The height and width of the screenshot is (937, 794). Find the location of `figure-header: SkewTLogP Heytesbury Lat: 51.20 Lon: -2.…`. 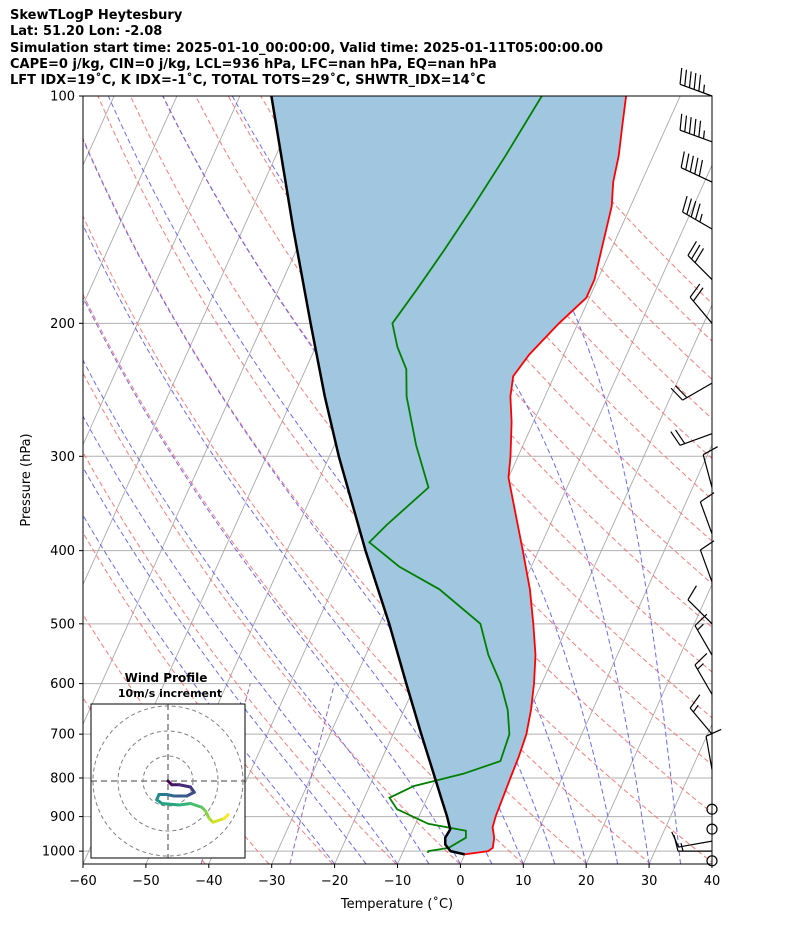

figure-header: SkewTLogP Heytesbury Lat: 51.20 Lon: -2.… is located at coordinates (306, 48).